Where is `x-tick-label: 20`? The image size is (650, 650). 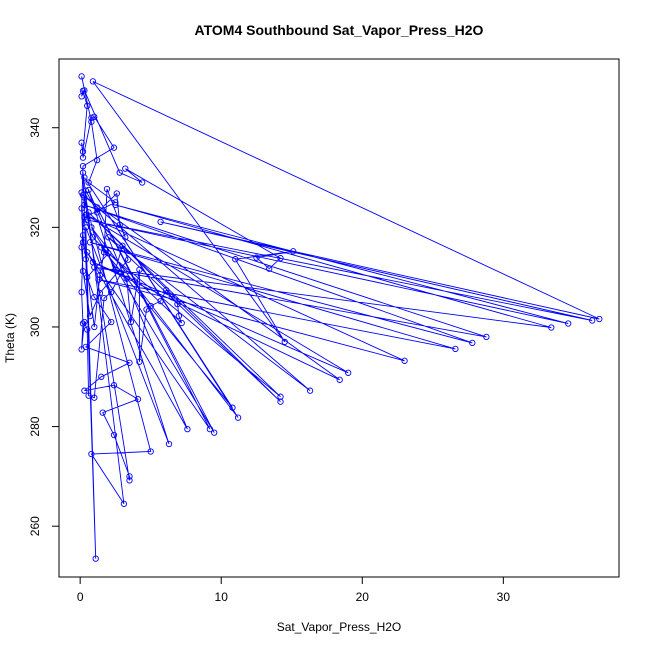
x-tick-label: 20 is located at coordinates (363, 597).